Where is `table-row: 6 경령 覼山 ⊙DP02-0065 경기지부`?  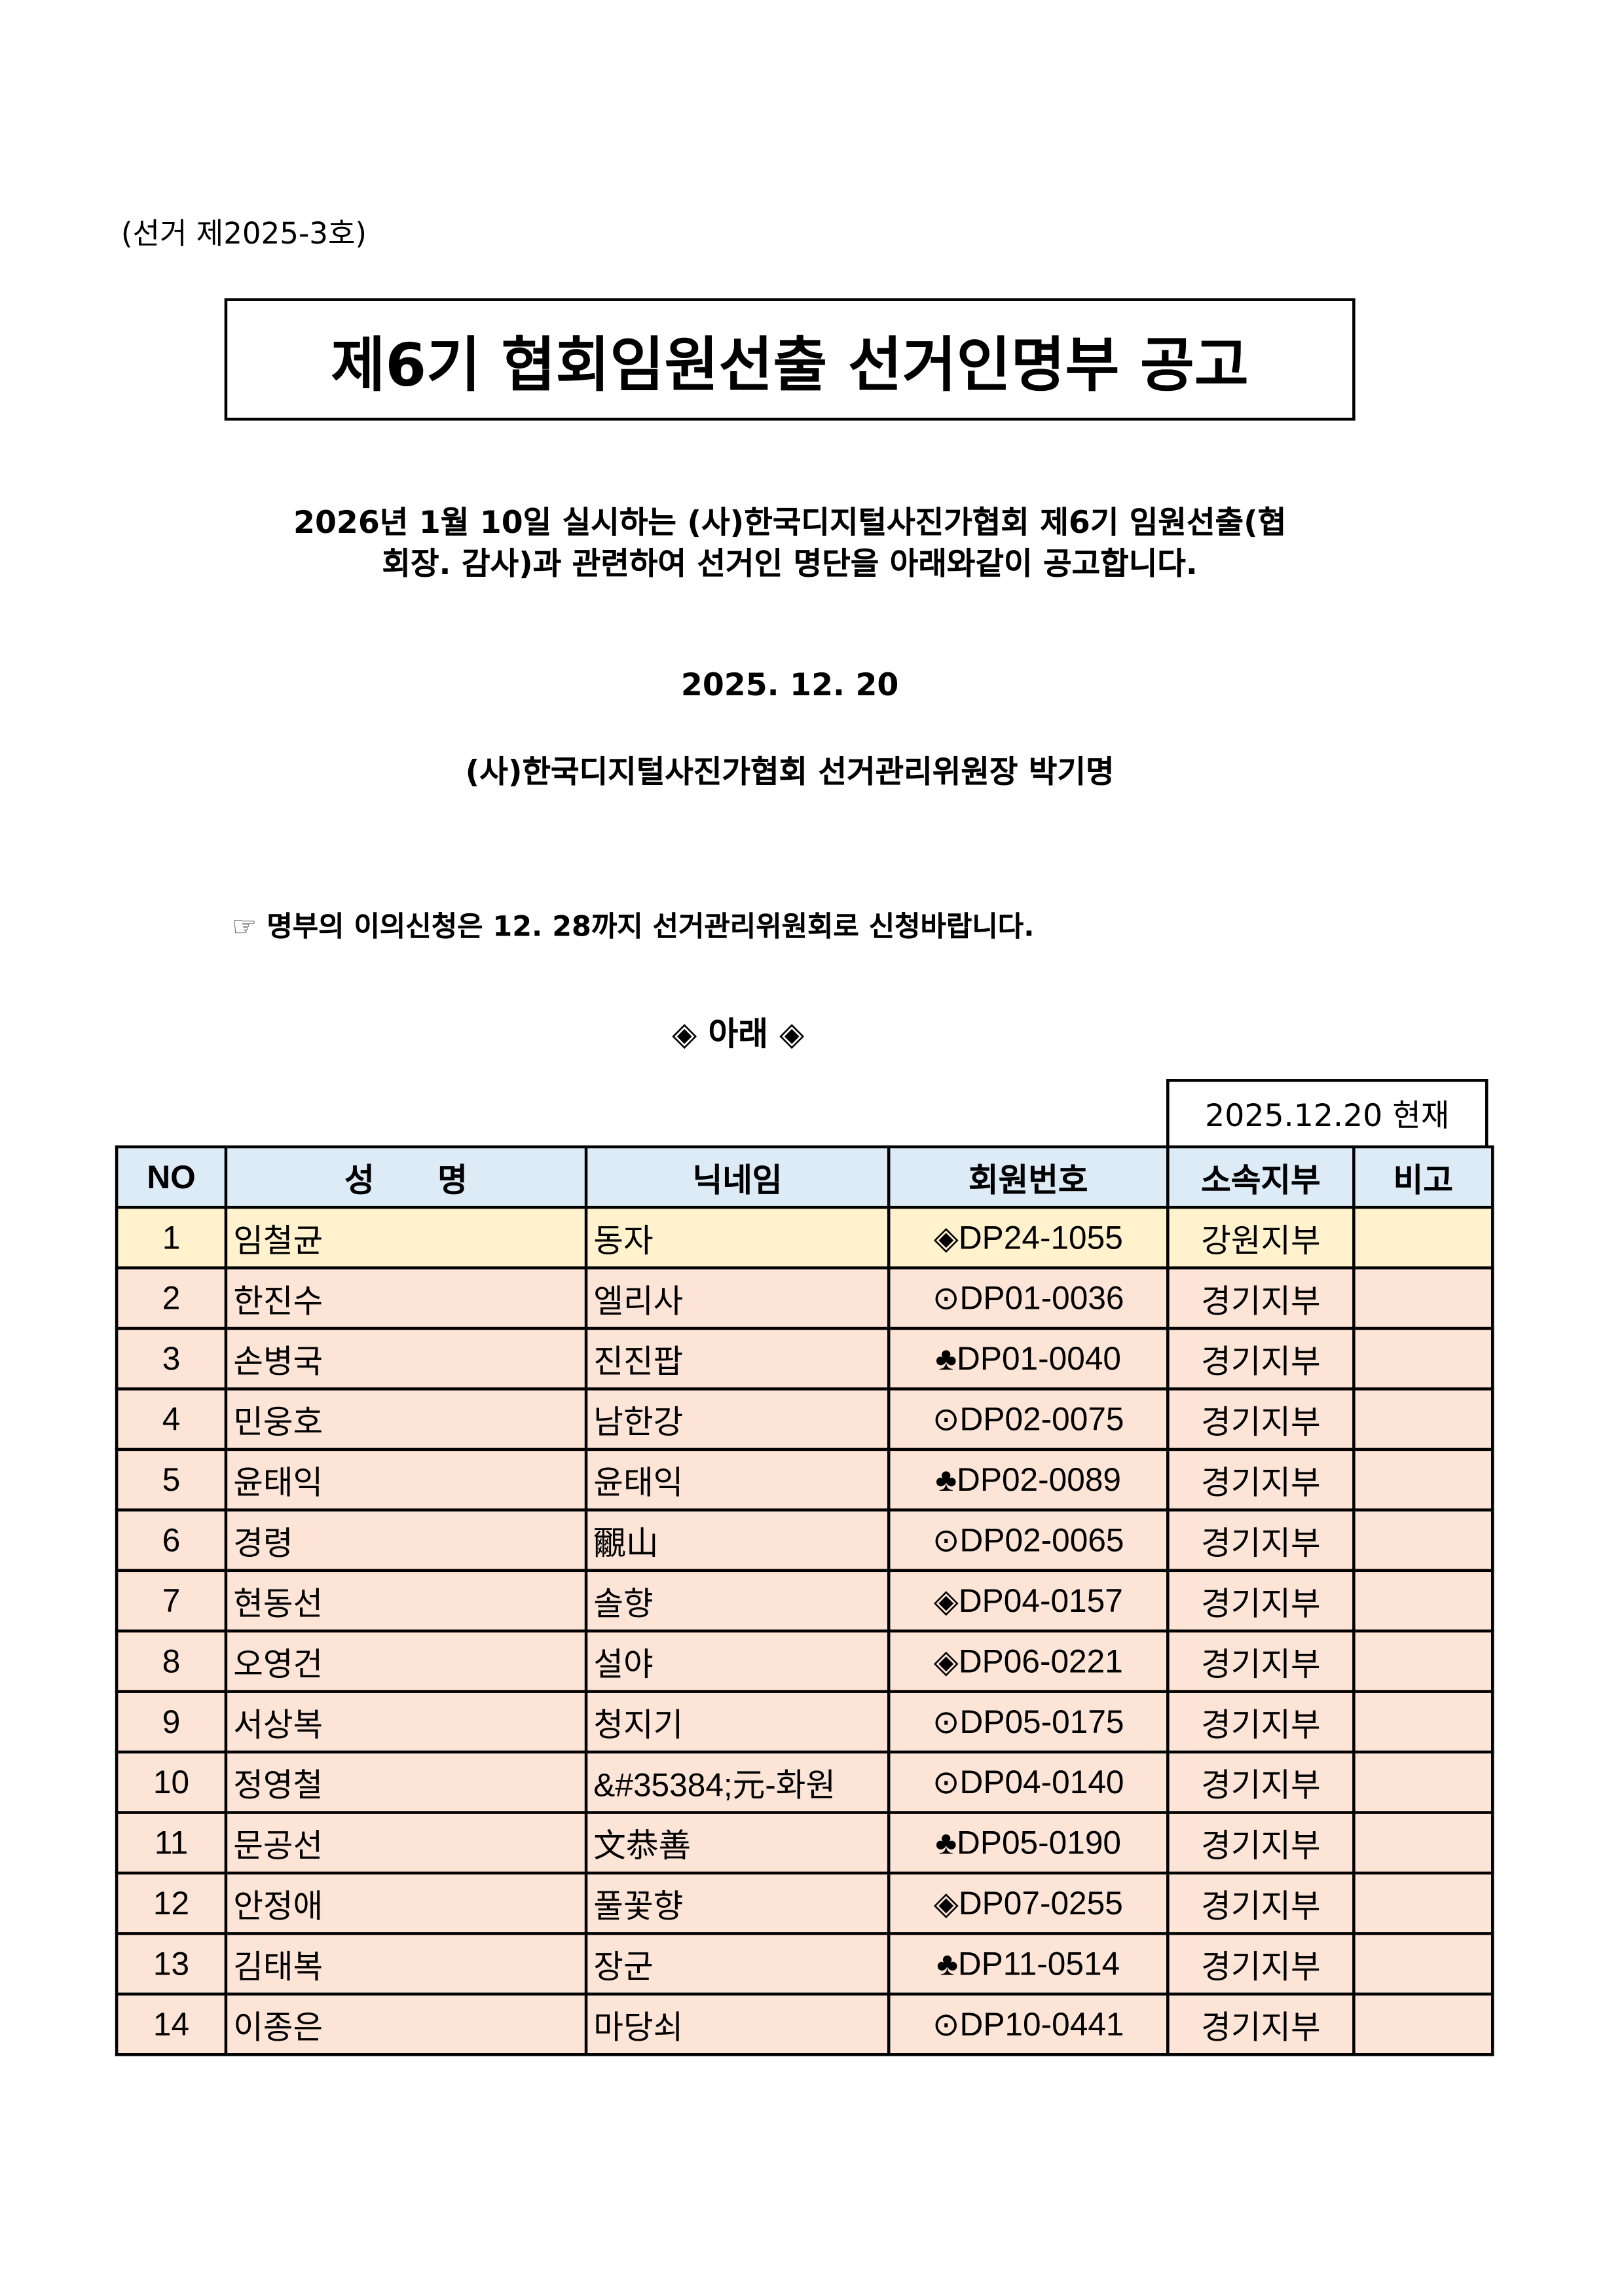
table-row: 6 경령 覼山 ⊙DP02-0065 경기지부 is located at coordinates (804, 1540).